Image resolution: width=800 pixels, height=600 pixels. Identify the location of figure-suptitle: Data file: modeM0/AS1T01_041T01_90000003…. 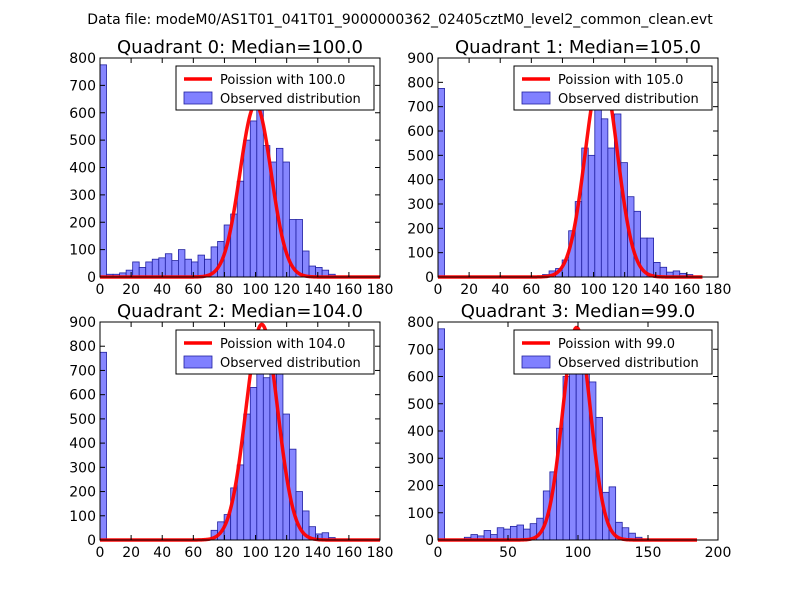
(400, 20).